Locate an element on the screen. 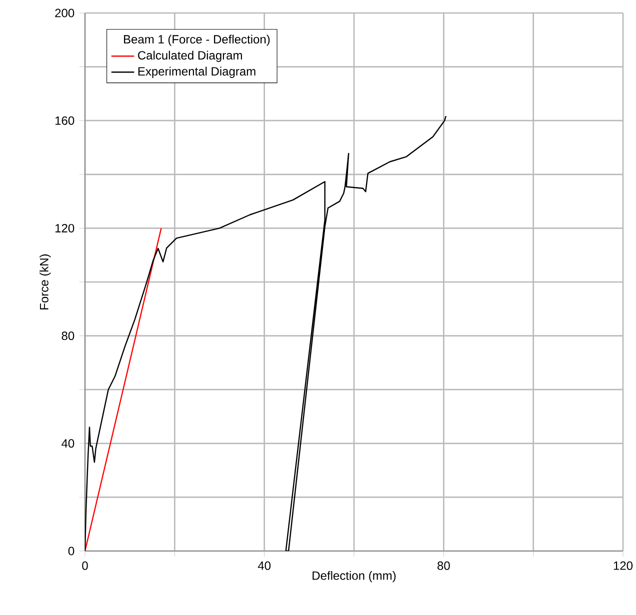 This screenshot has width=636, height=615. x-tick-label: 0 is located at coordinates (85, 565).